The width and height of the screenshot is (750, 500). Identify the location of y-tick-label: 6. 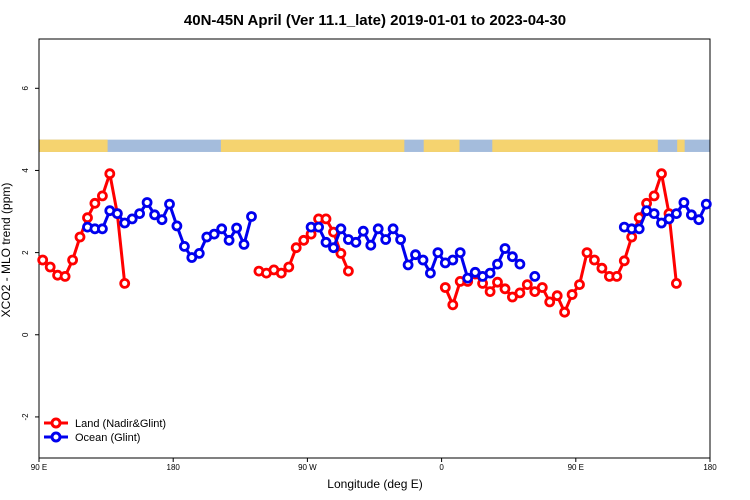
(25, 88).